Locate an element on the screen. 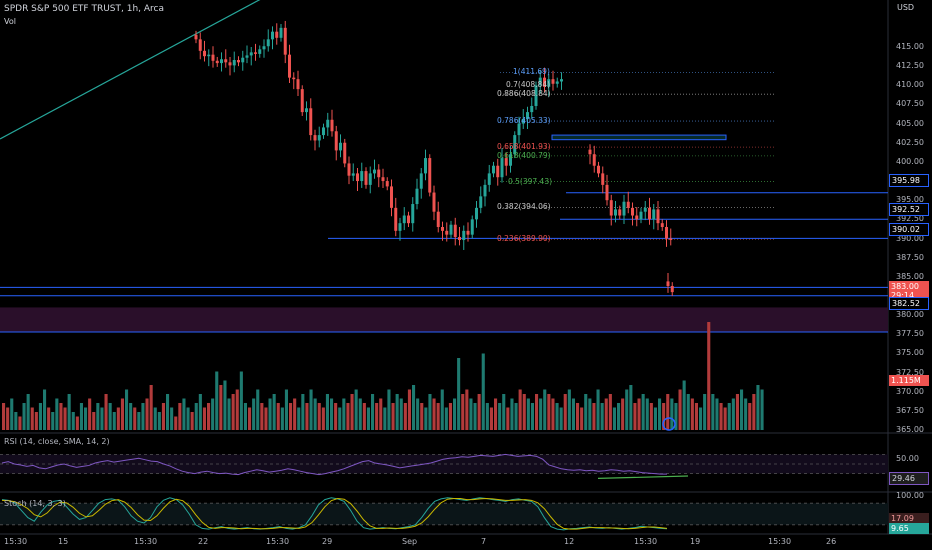 The image size is (932, 550). price-tick-label: 375.00 is located at coordinates (910, 353).